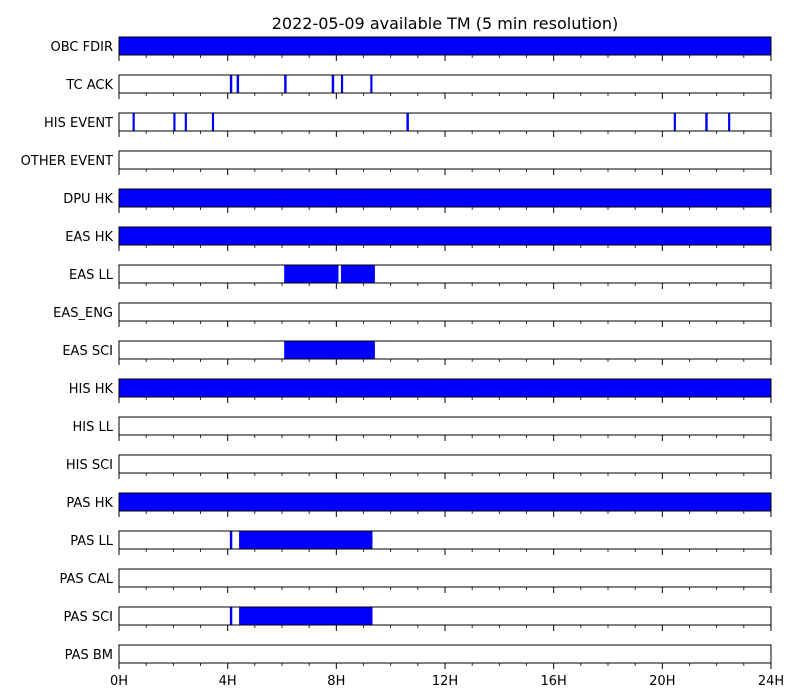 Image resolution: width=800 pixels, height=700 pixels. I want to click on row-label: EAS HK, so click(89, 237).